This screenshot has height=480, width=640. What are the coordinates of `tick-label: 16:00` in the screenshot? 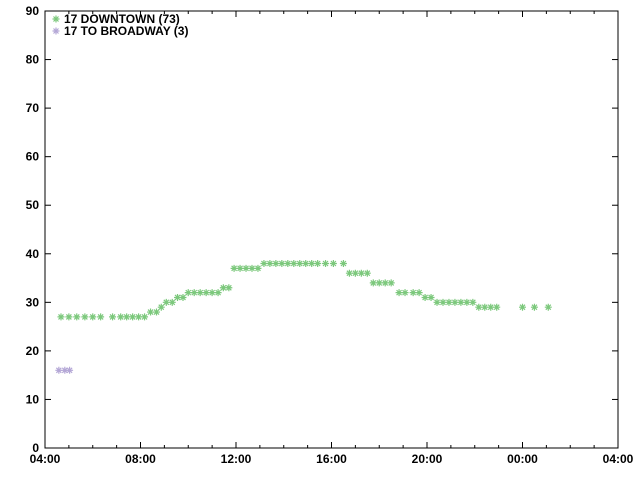 It's located at (331, 459).